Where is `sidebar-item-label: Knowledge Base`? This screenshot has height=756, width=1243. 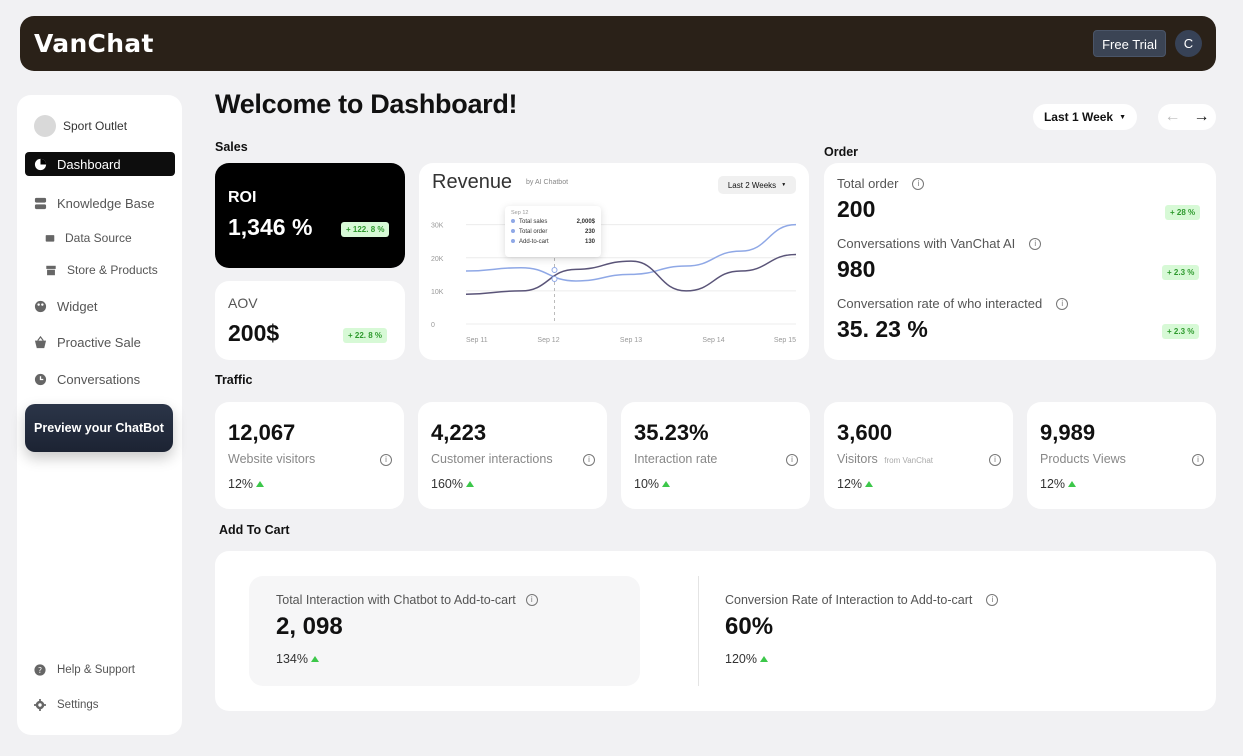 sidebar-item-label: Knowledge Base is located at coordinates (106, 203).